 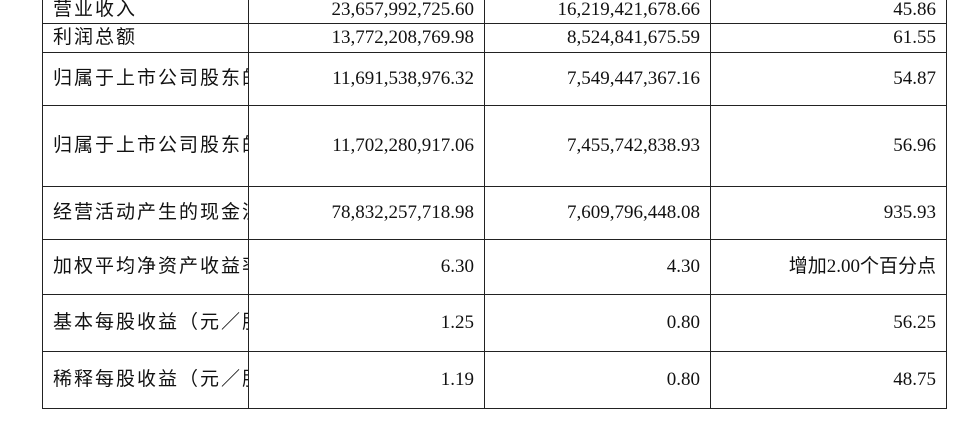 I want to click on current-period-value: 78,832,257,718.98, so click(x=366, y=213).